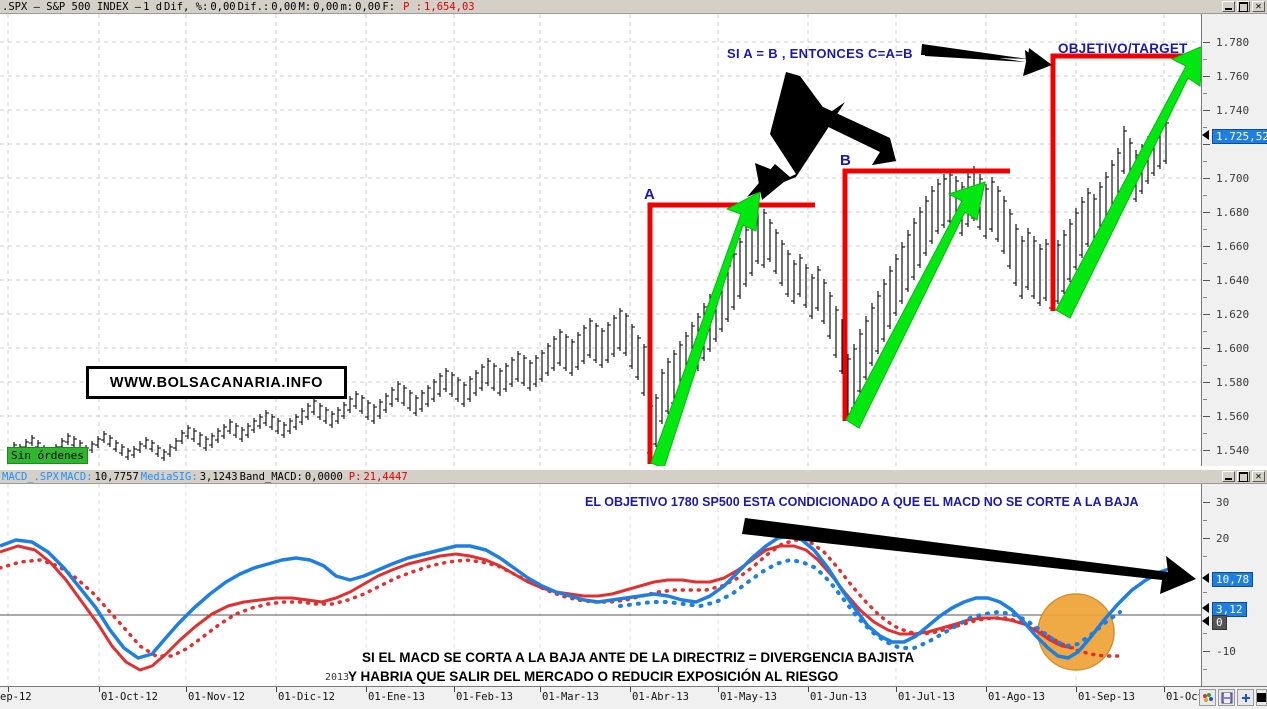  Describe the element at coordinates (1226, 697) in the screenshot. I see `save-icon` at that location.